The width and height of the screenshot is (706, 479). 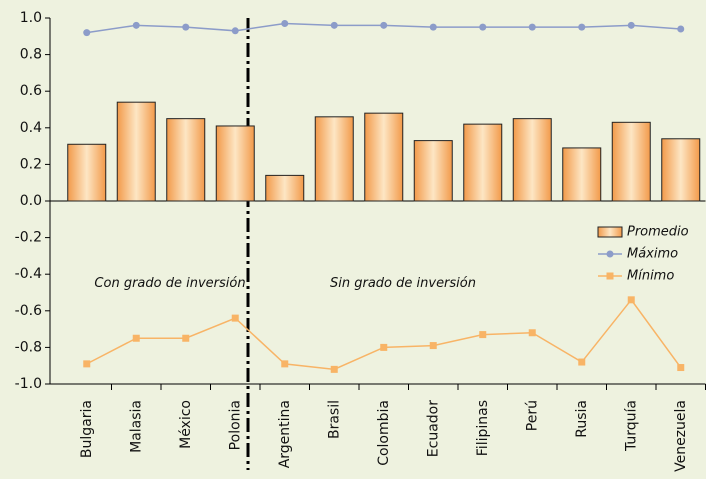 What do you see at coordinates (31, 18) in the screenshot?
I see `y-tick-label: 1.0` at bounding box center [31, 18].